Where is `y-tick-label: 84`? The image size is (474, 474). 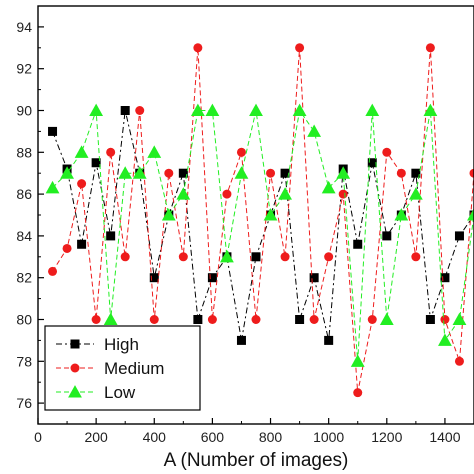
y-tick-label: 84 is located at coordinates (24, 236).